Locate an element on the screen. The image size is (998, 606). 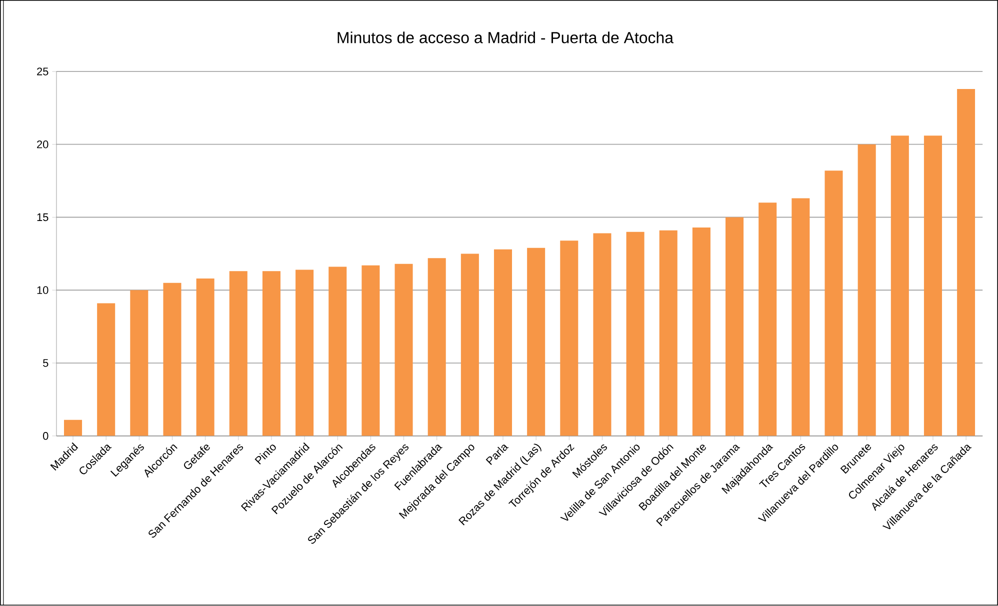
y-tick-label: 15 is located at coordinates (42, 218).